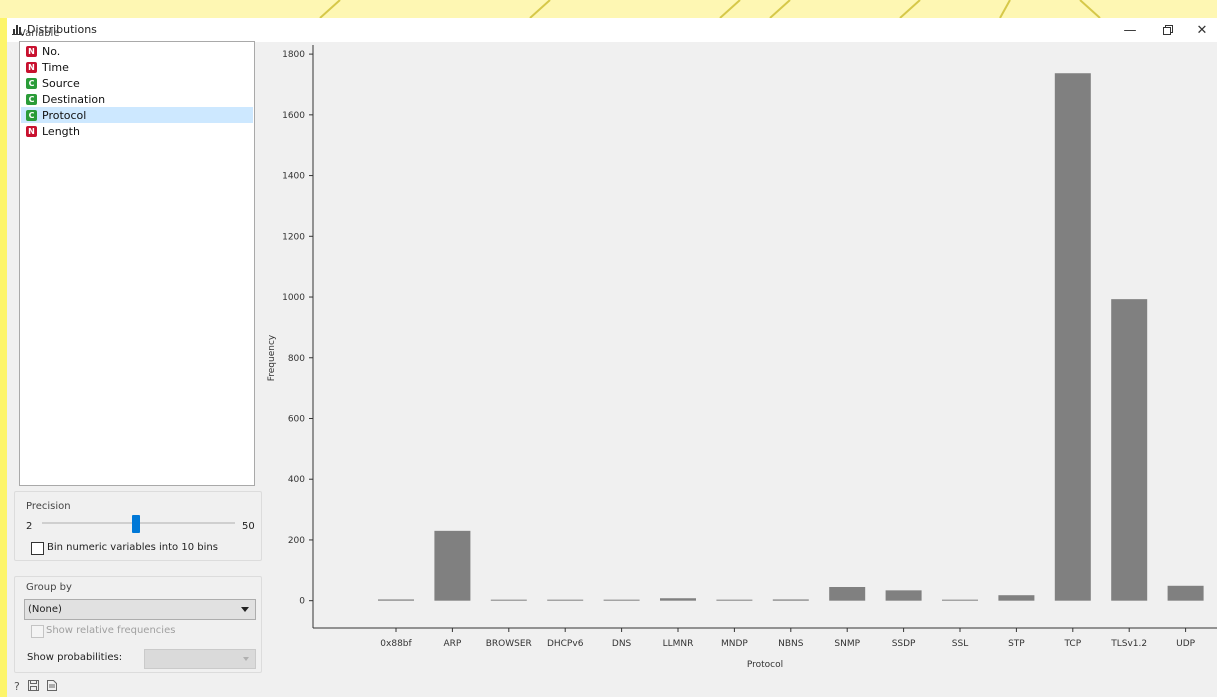  I want to click on show-probabilities-label: Show probabilities:, so click(75, 657).